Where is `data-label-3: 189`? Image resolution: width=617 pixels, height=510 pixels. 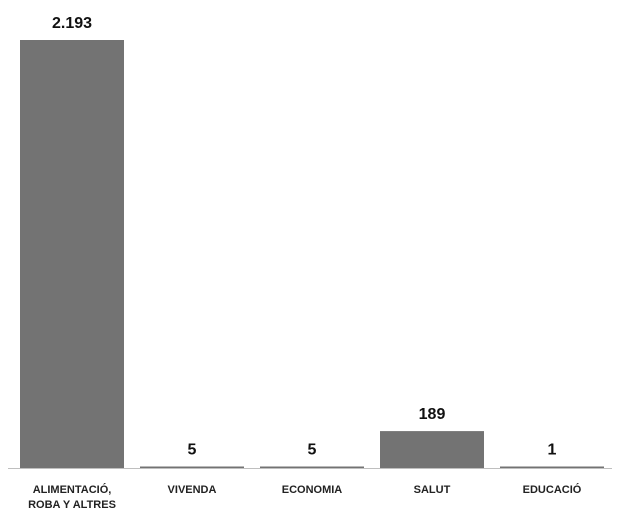
data-label-3: 189 is located at coordinates (432, 414).